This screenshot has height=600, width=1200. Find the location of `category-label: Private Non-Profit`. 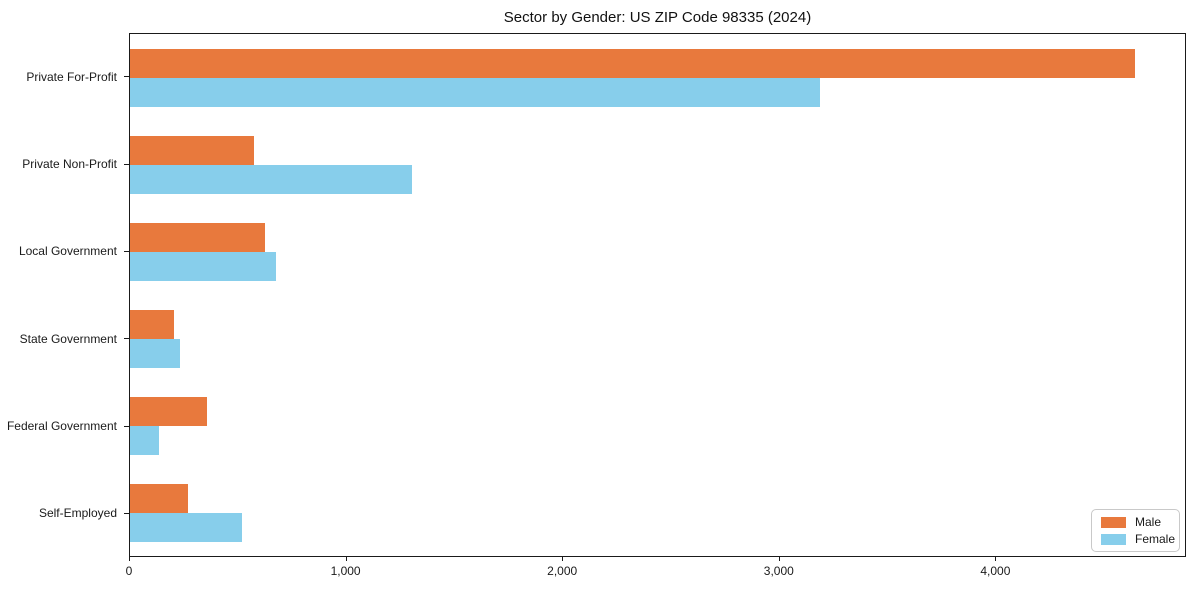

category-label: Private Non-Profit is located at coordinates (69, 164).